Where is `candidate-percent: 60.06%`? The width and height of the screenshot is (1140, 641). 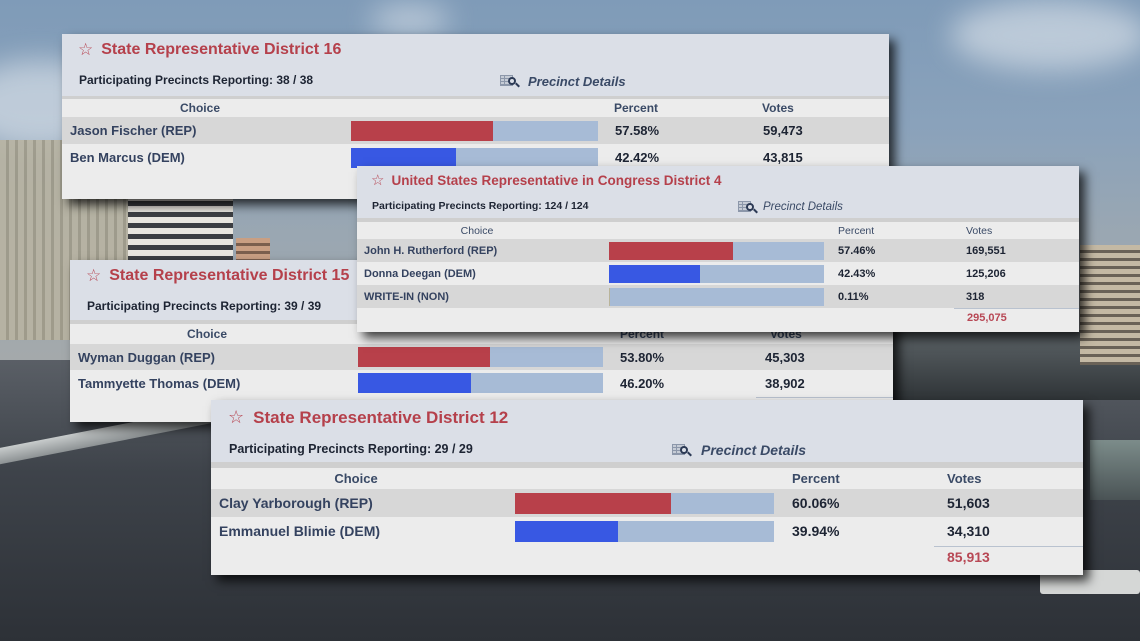
candidate-percent: 60.06% is located at coordinates (816, 503).